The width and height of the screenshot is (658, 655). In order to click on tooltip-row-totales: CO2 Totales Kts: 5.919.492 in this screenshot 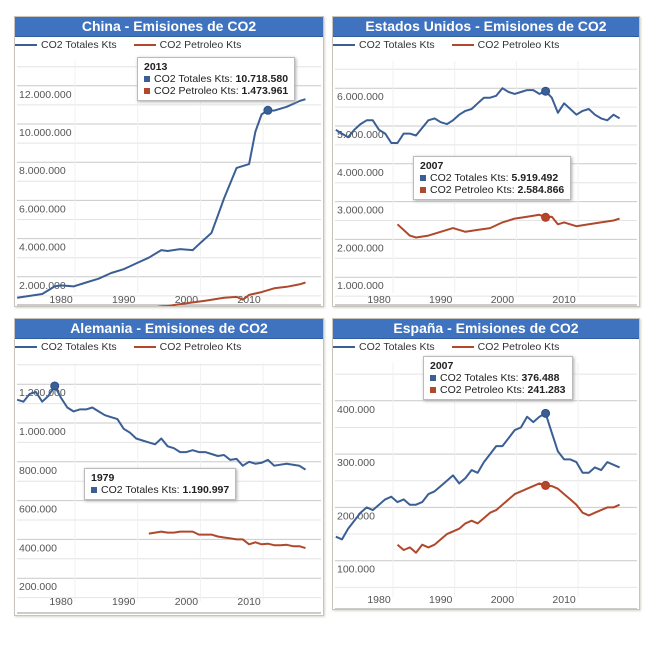, I will do `click(492, 178)`.